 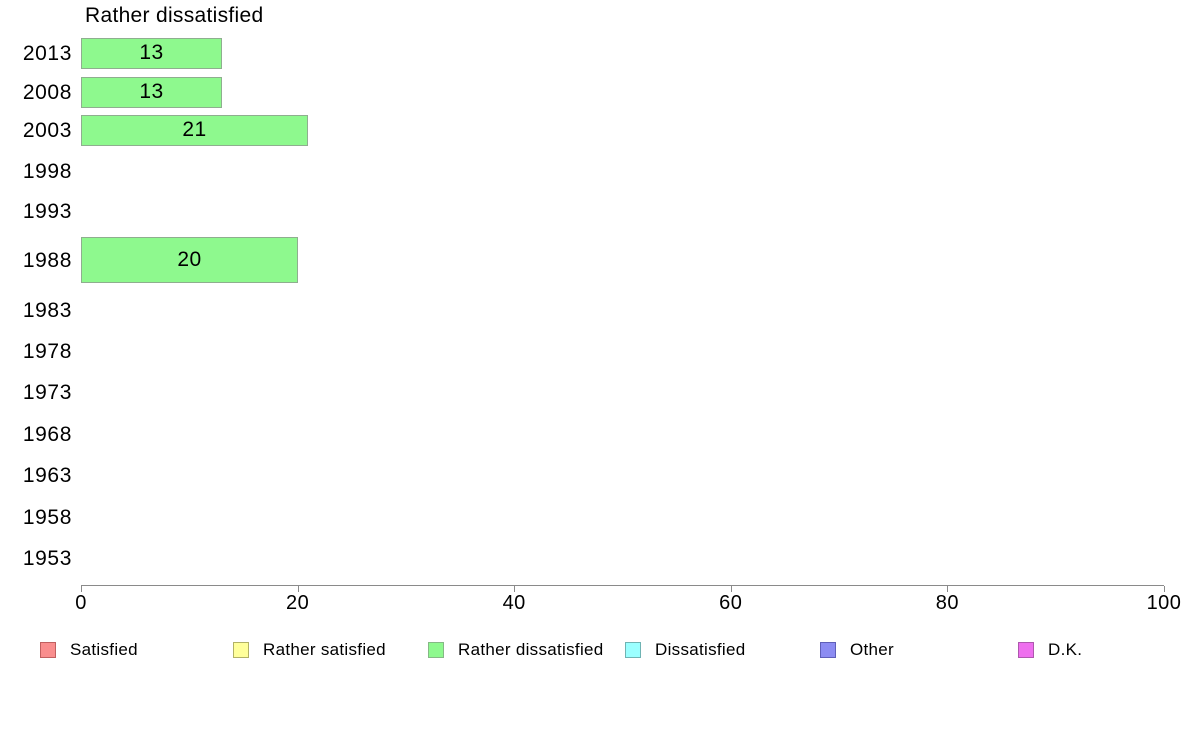 I want to click on y-axis-year-label: 1968, so click(x=47, y=434).